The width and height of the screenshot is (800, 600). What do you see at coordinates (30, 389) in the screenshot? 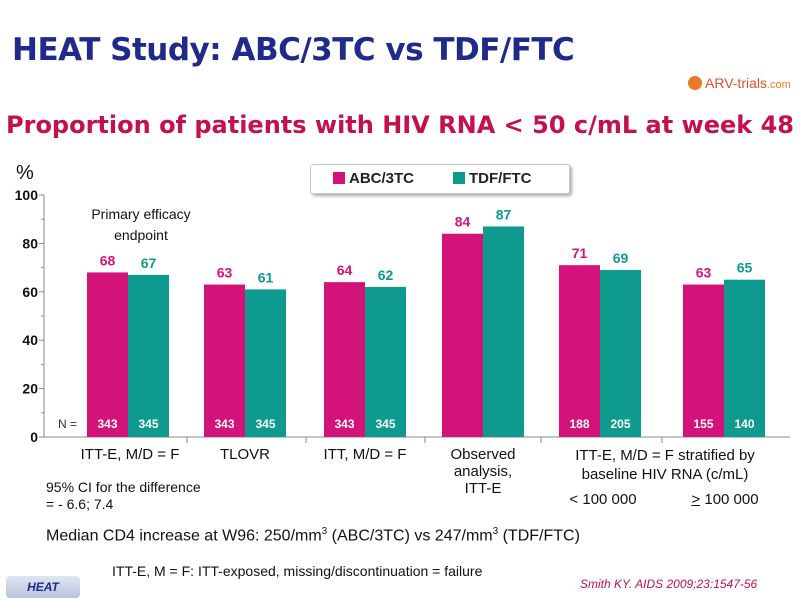
I see `y-tick-label: 20` at bounding box center [30, 389].